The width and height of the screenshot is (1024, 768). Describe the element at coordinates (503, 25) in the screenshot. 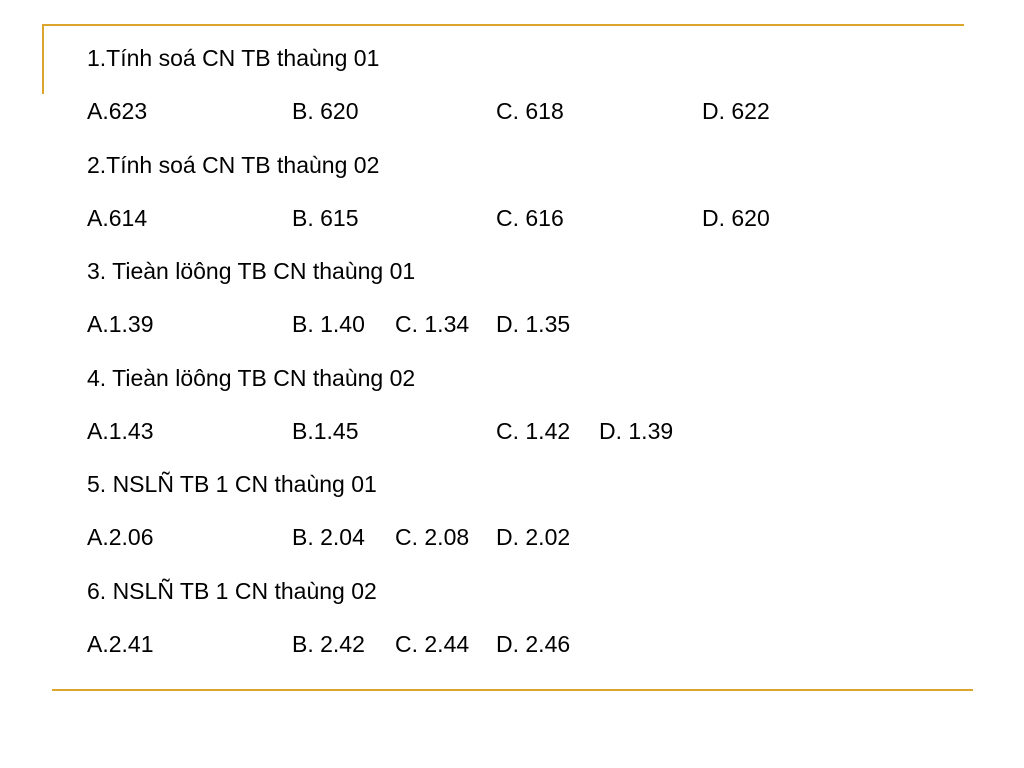

I see `top-rule` at that location.